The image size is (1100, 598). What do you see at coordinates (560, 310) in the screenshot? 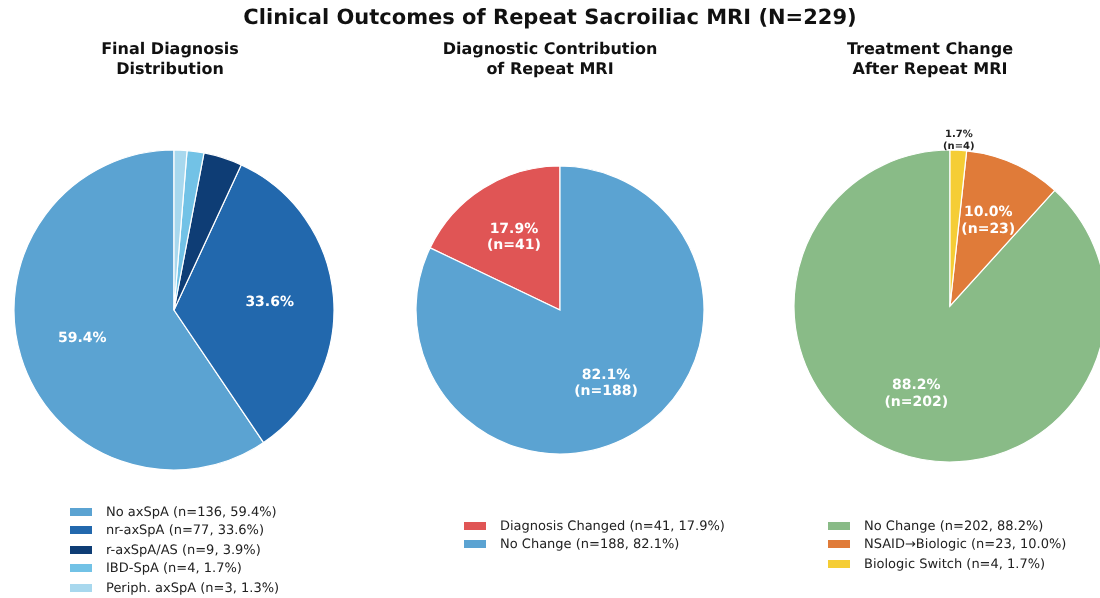
I see `pie-slice` at bounding box center [560, 310].